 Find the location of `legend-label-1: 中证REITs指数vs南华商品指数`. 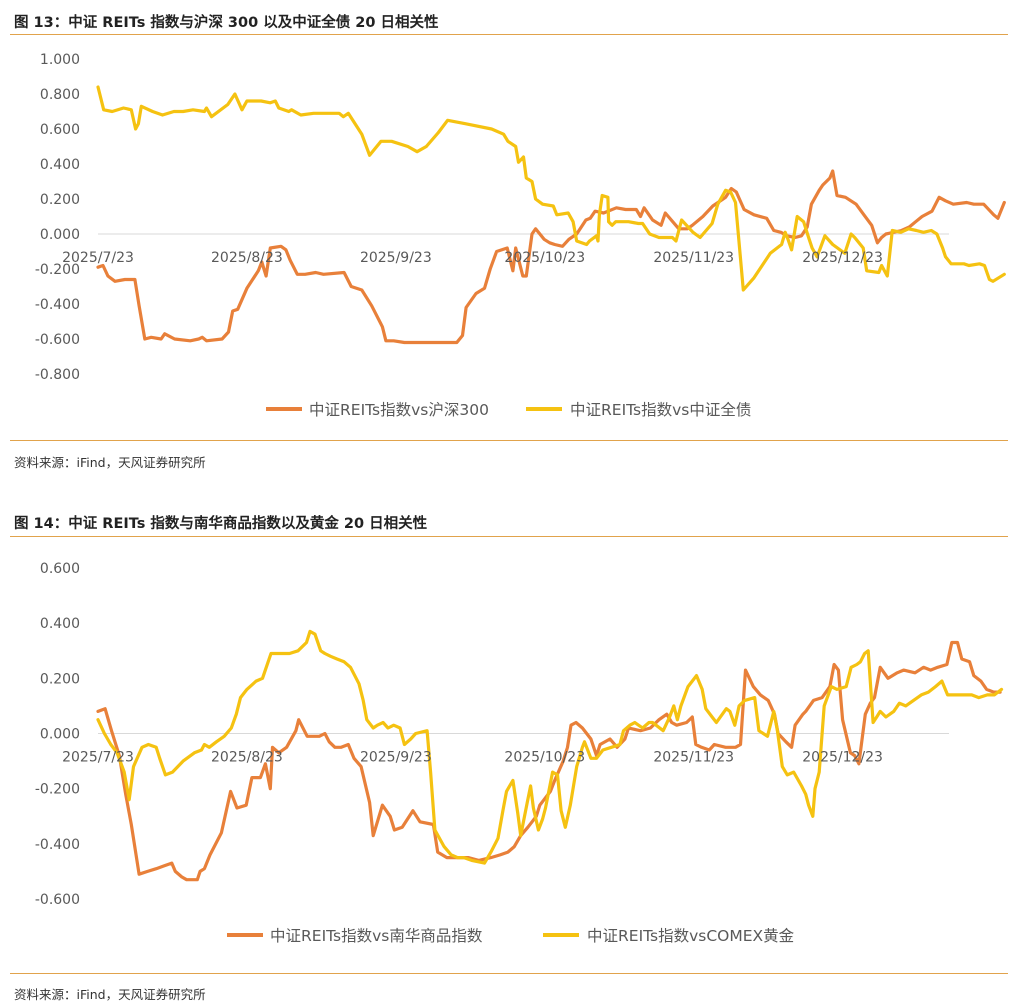

legend-label-1: 中证REITs指数vs南华商品指数 is located at coordinates (376, 936).